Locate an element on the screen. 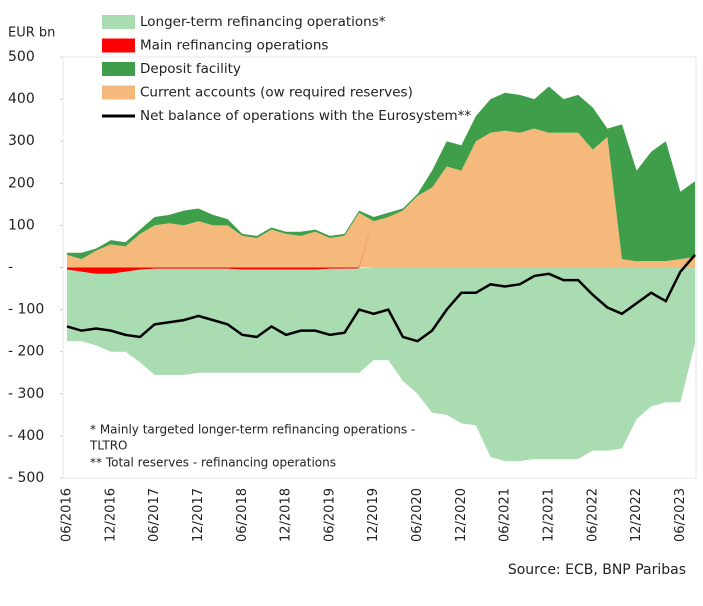 Image resolution: width=703 pixels, height=606 pixels. x-tick-label: 12/2022 is located at coordinates (636, 515).